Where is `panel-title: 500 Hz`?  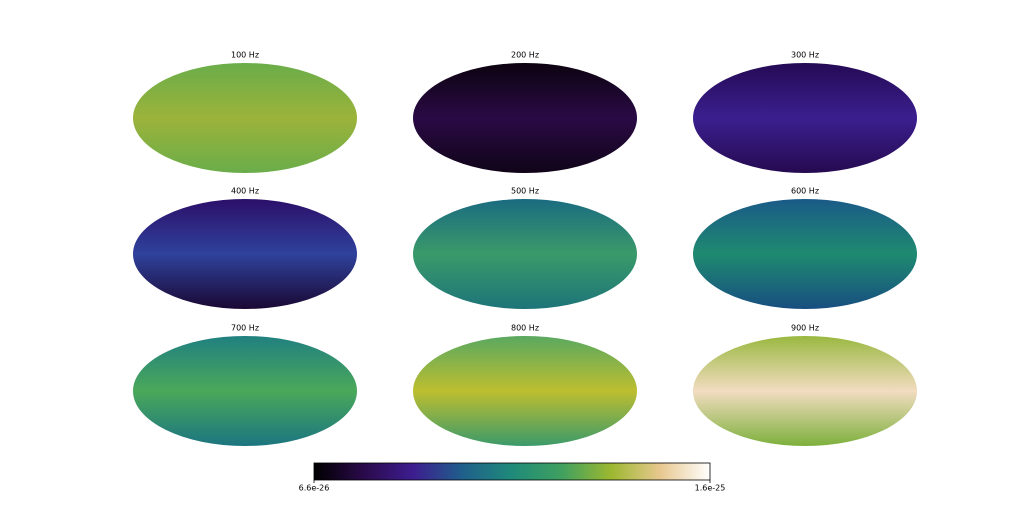 panel-title: 500 Hz is located at coordinates (525, 191).